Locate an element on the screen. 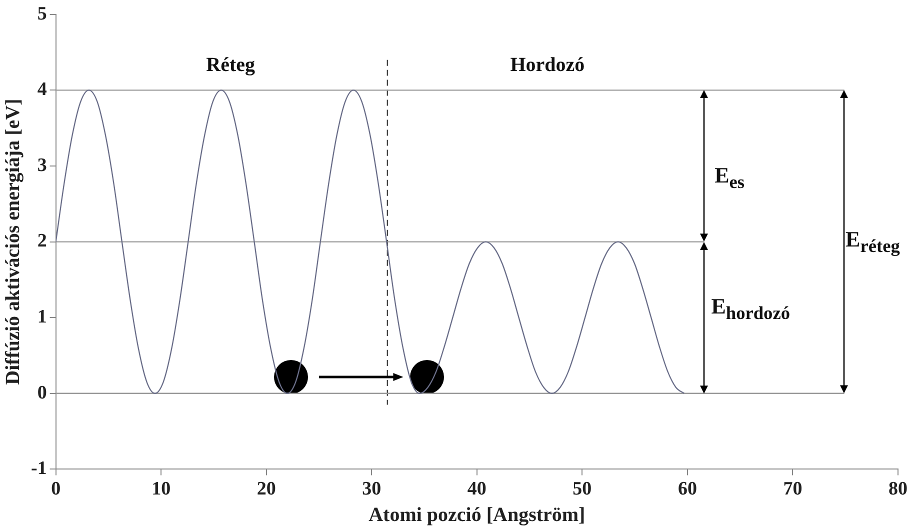  x-tick-label: 10 is located at coordinates (161, 489).